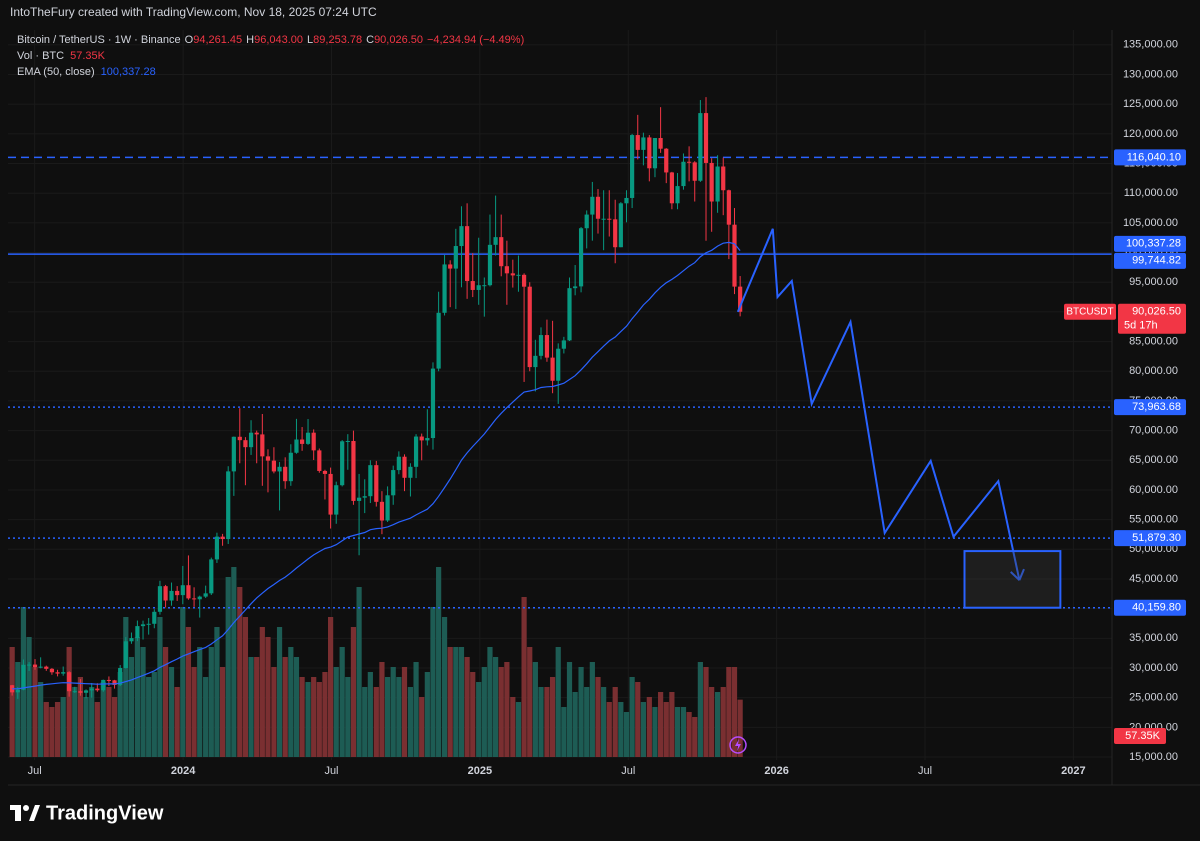 The width and height of the screenshot is (1200, 841). I want to click on ohlc-value: 94,261.45, so click(217, 40).